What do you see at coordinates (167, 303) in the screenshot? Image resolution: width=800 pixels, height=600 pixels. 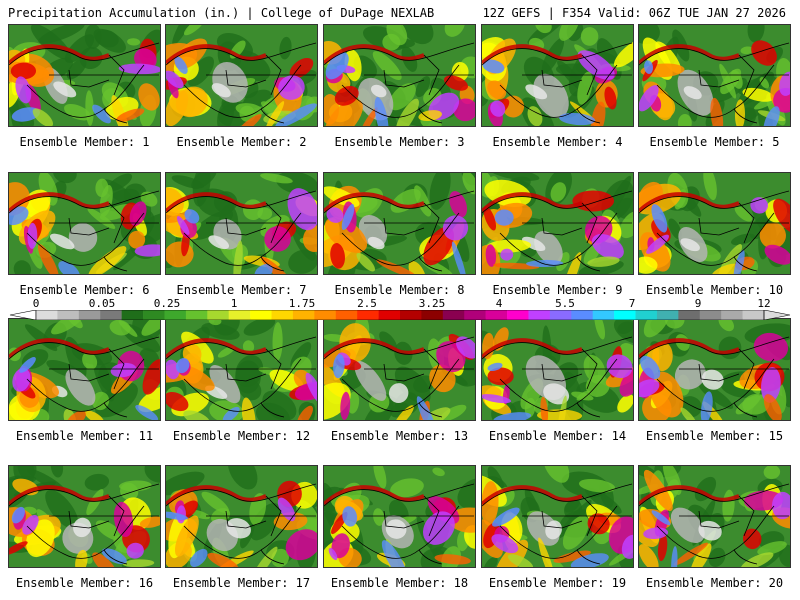 I see `legend-tick-label: 0.25` at bounding box center [167, 303].